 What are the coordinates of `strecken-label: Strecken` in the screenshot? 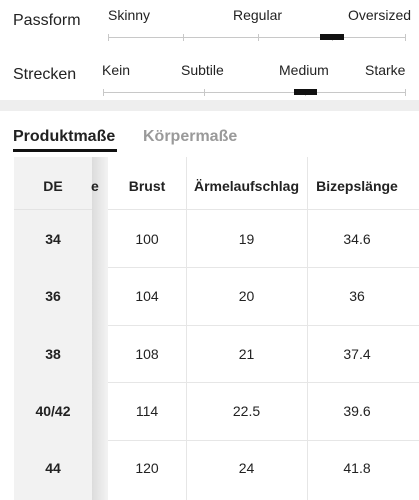 It's located at (45, 74).